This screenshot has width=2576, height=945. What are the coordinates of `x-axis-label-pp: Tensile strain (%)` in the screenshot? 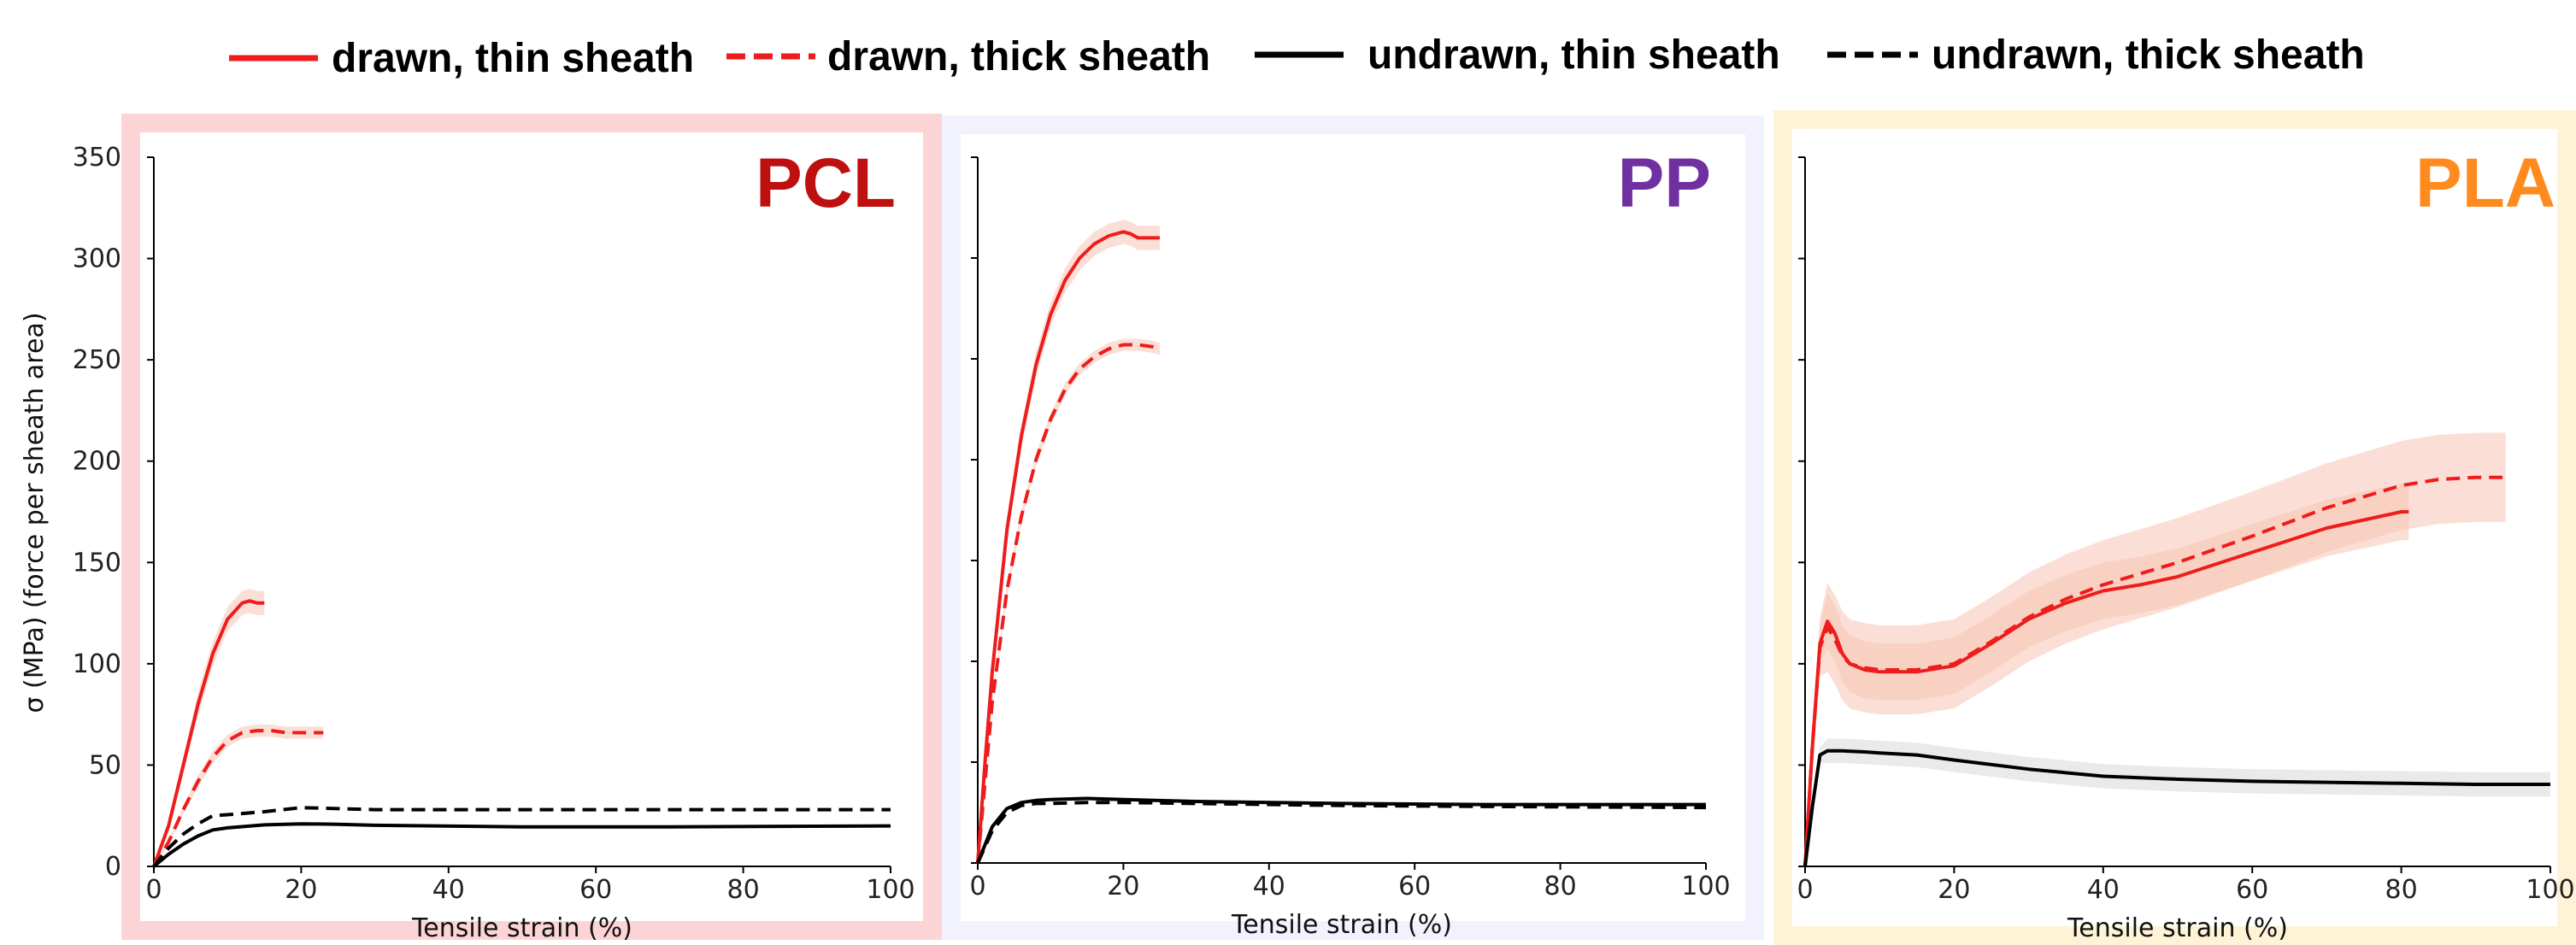 It's located at (1341, 925).